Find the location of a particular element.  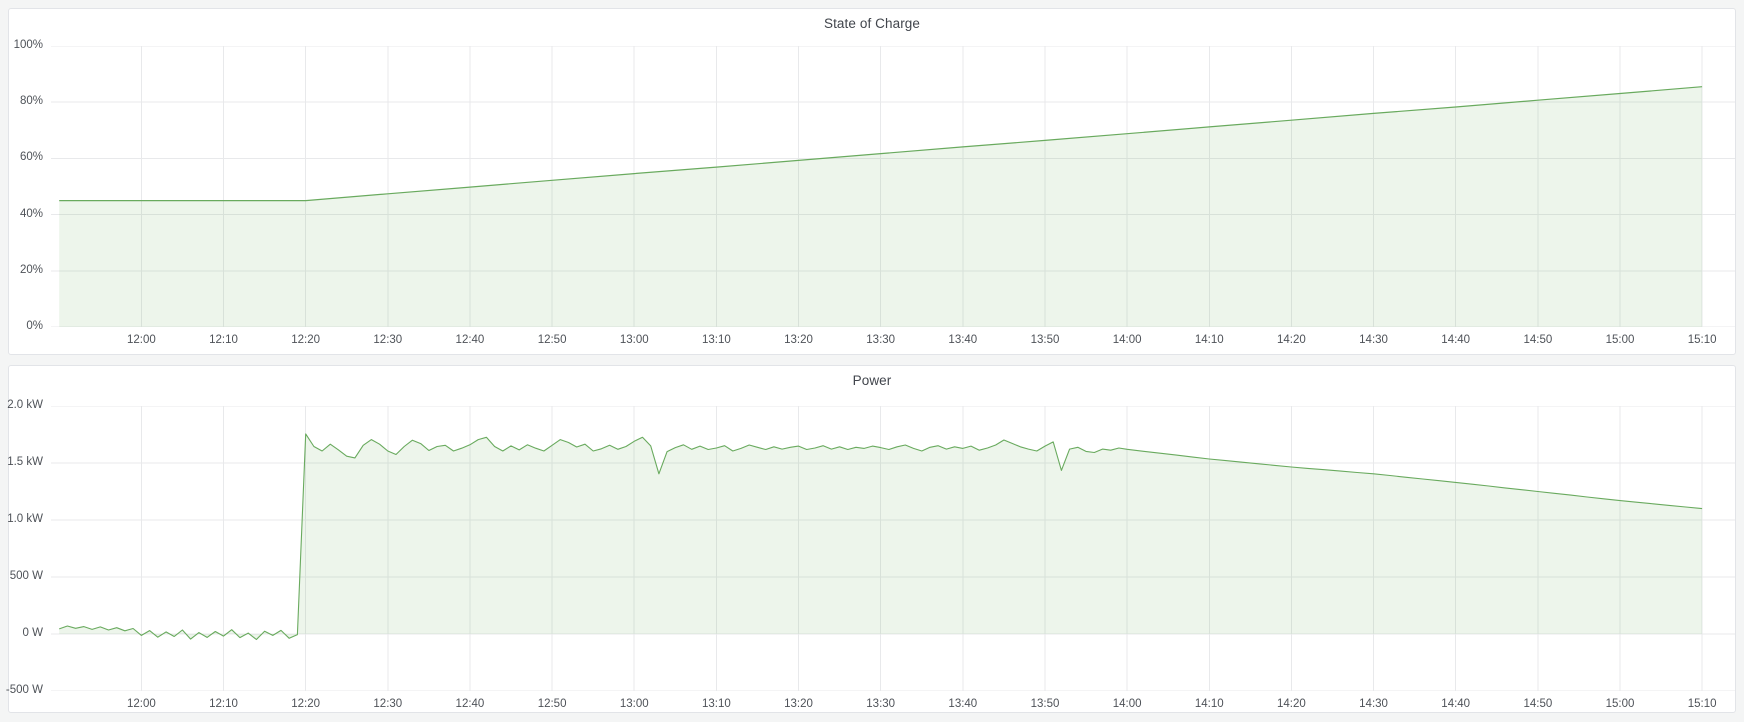

y-axis-tick-label: 100% is located at coordinates (28, 45).